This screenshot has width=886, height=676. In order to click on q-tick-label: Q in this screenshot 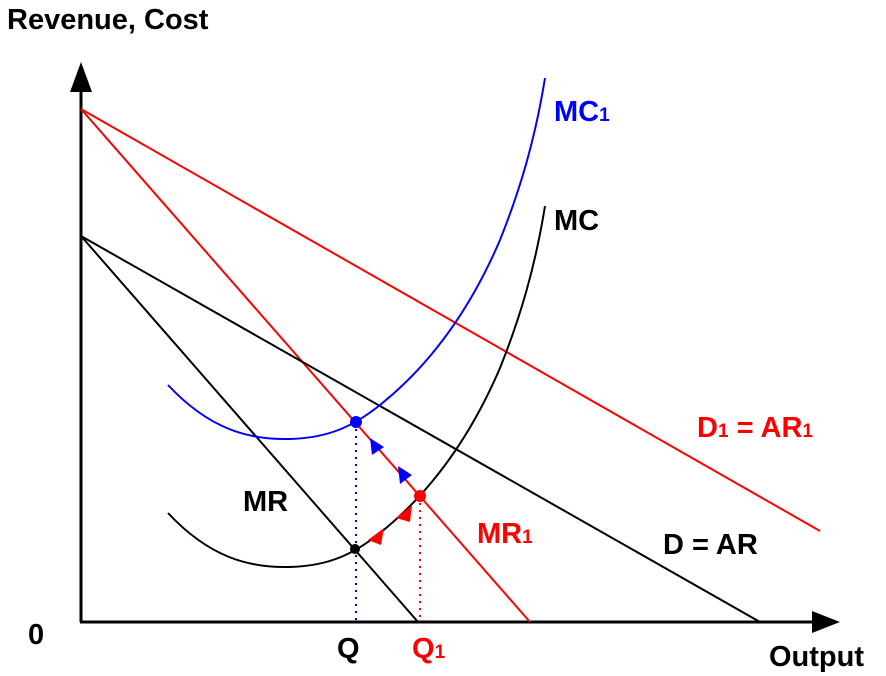, I will do `click(348, 649)`.